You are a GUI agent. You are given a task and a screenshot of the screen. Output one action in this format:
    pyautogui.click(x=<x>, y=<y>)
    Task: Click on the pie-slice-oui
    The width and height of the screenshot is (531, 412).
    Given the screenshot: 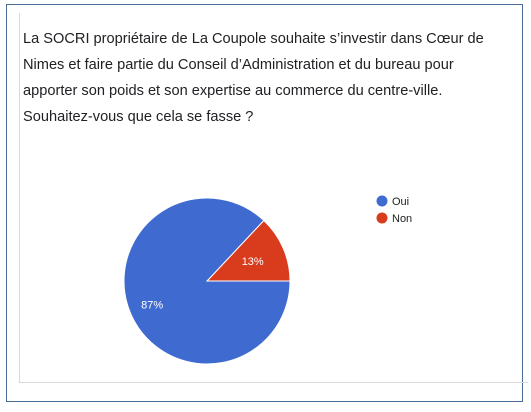 What is the action you would take?
    pyautogui.click(x=207, y=281)
    